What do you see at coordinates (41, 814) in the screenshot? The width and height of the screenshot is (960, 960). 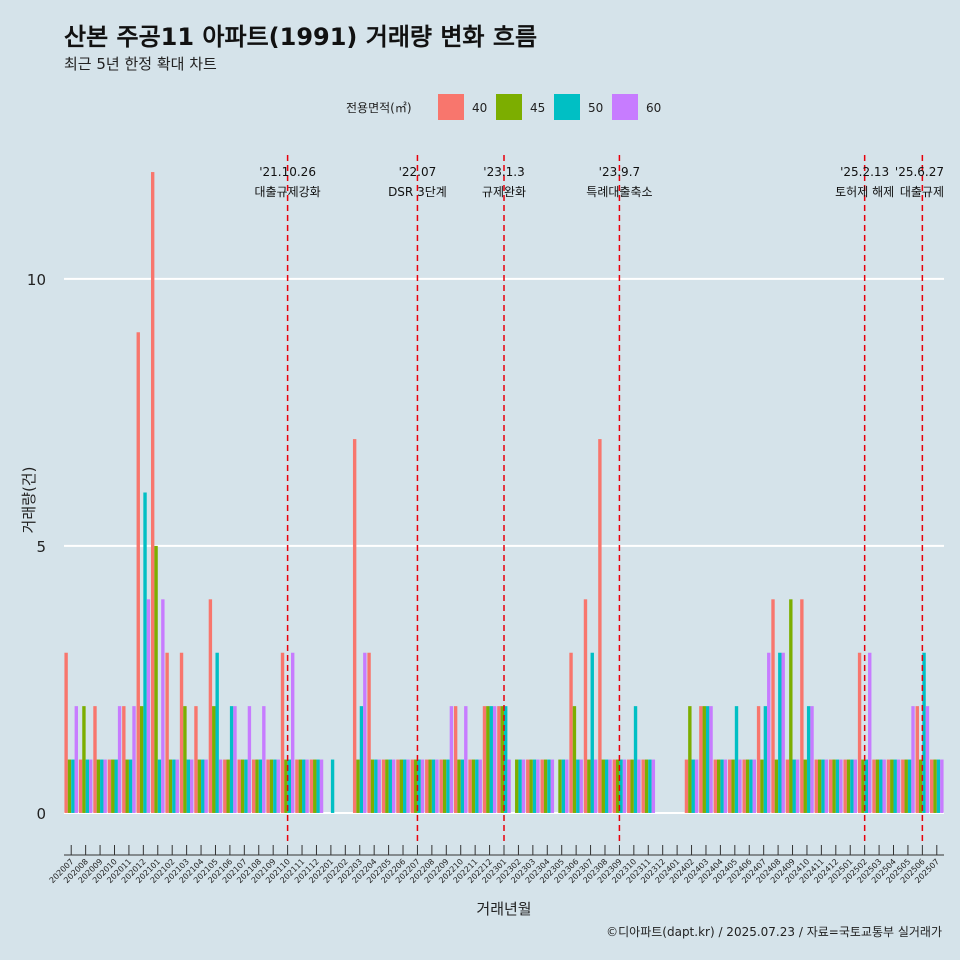 I see `y-tick-label-0: 0` at bounding box center [41, 814].